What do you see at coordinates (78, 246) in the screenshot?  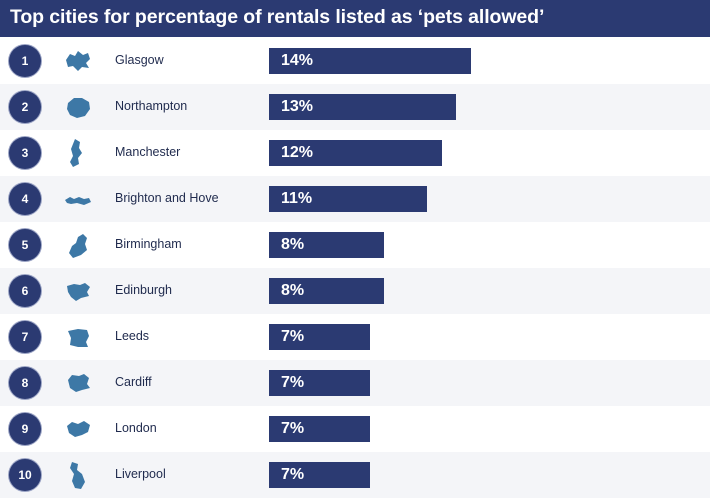 I see `birmingham-map-icon` at bounding box center [78, 246].